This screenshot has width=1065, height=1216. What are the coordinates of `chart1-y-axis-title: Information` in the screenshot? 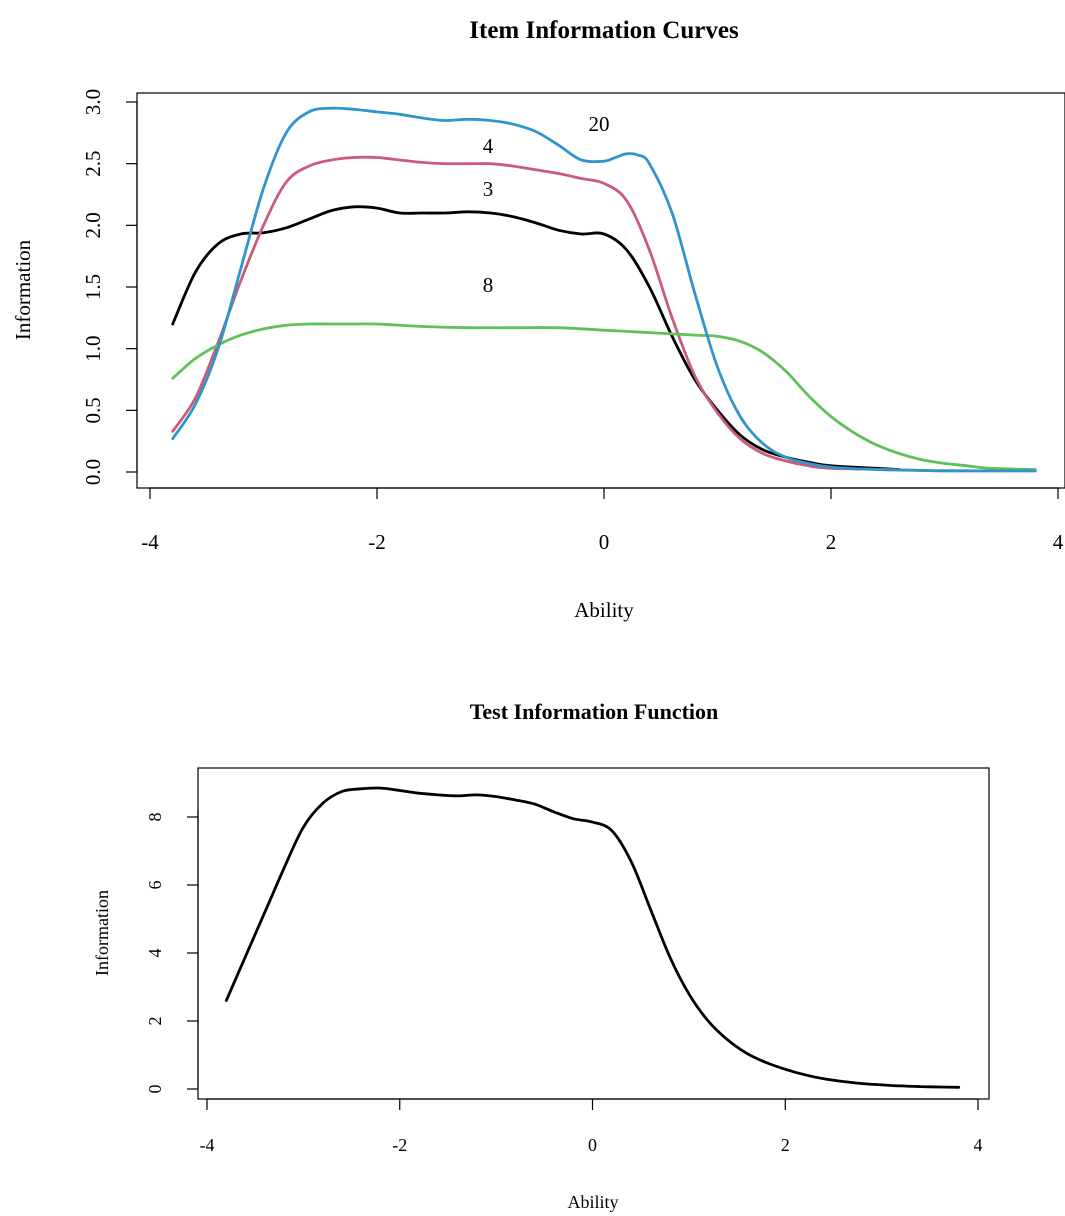 It's located at (23, 289).